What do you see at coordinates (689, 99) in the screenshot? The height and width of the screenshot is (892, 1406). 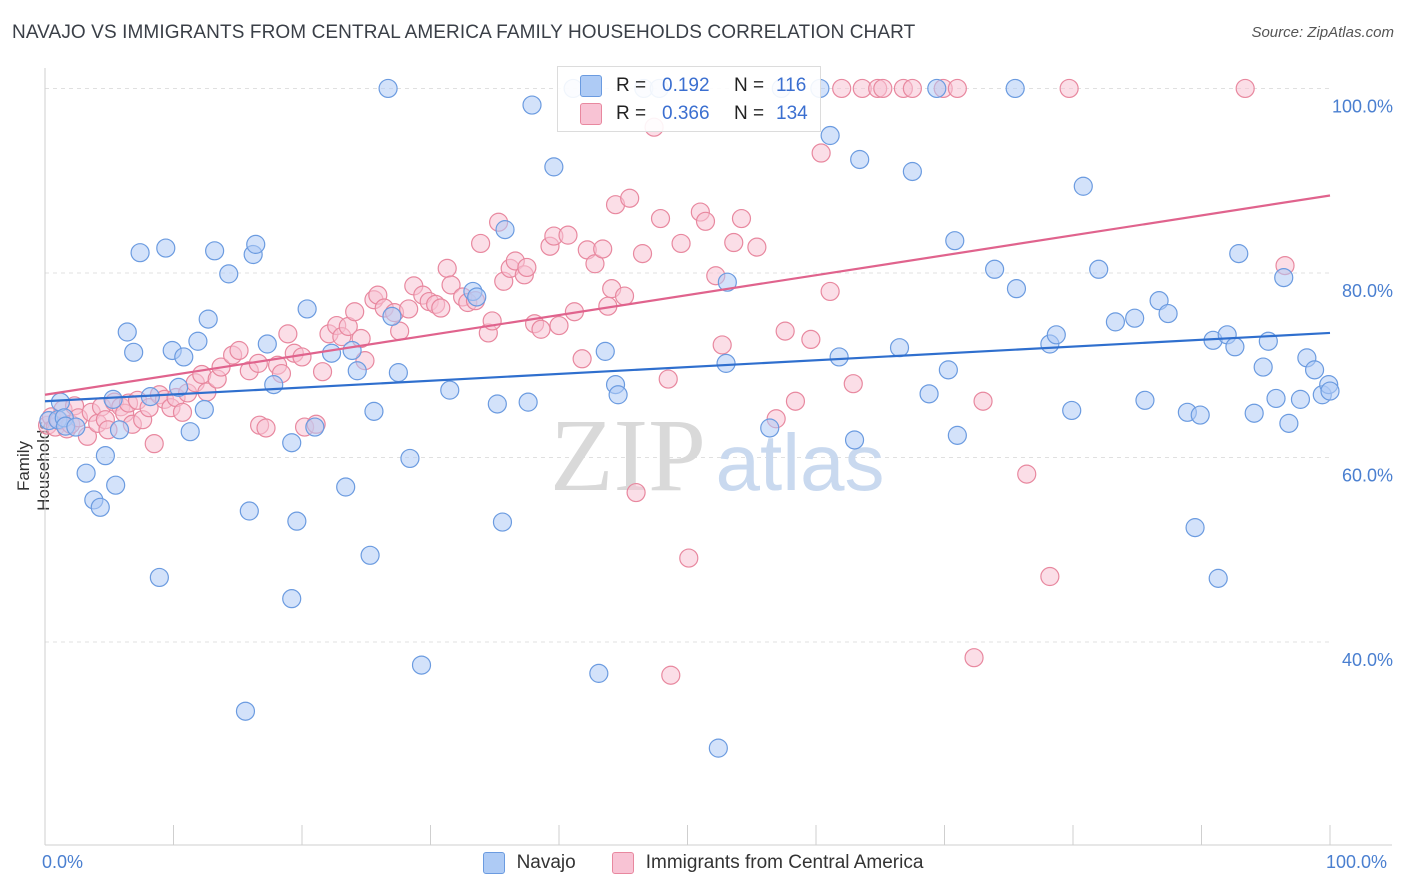 I see `correlation-legend: R = 0.192 N = 116 R = 0.366 N = 134` at bounding box center [689, 99].